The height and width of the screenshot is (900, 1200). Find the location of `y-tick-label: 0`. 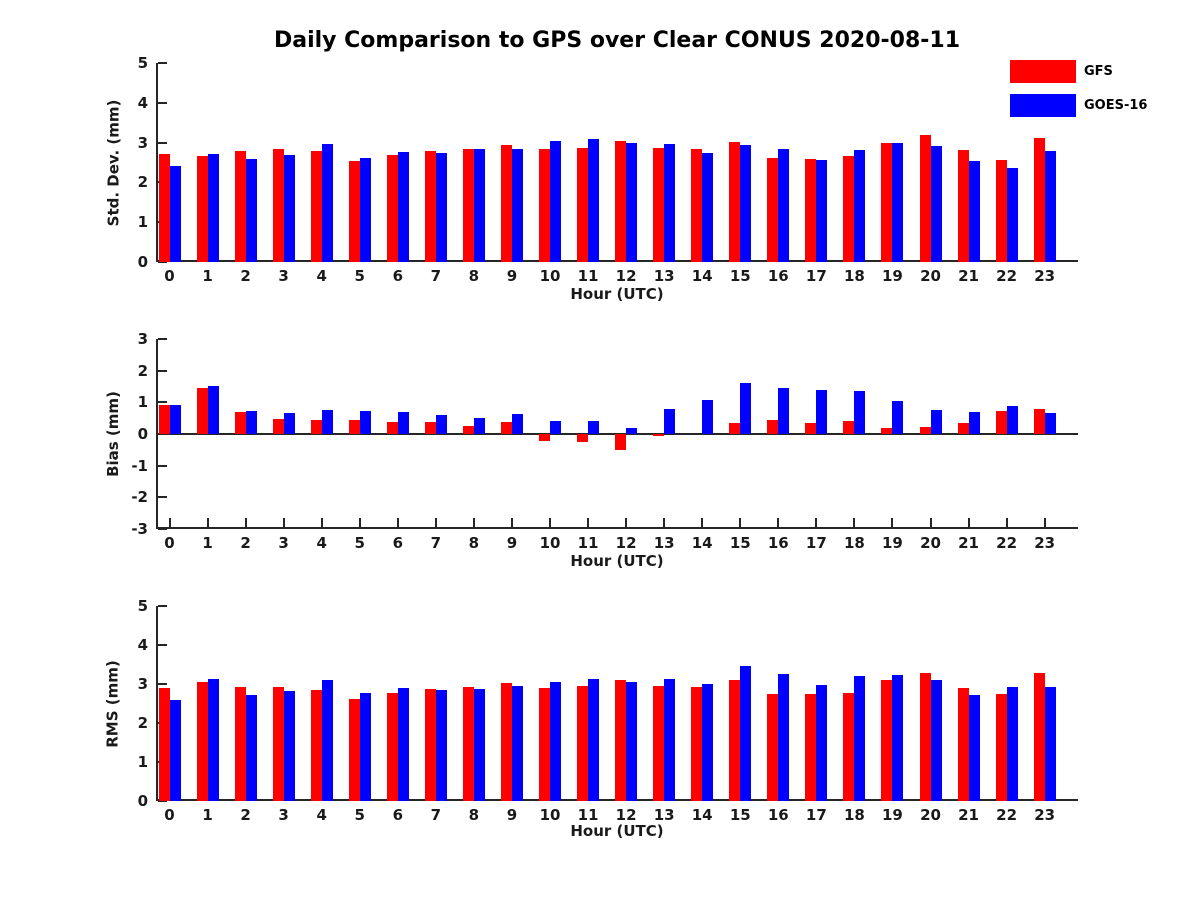

y-tick-label: 0 is located at coordinates (142, 801).